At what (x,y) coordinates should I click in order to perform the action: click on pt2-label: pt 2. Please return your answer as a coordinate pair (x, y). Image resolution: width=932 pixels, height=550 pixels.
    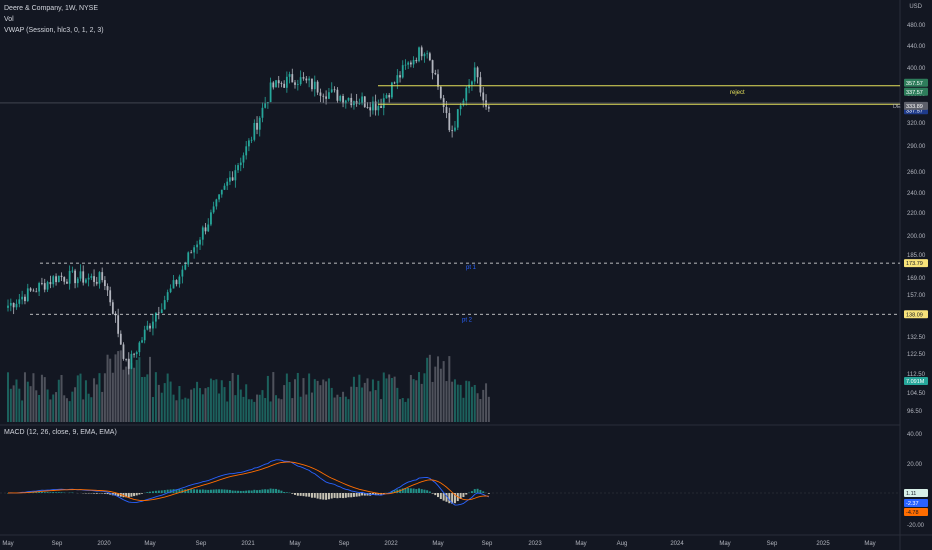
    Looking at the image, I should click on (467, 320).